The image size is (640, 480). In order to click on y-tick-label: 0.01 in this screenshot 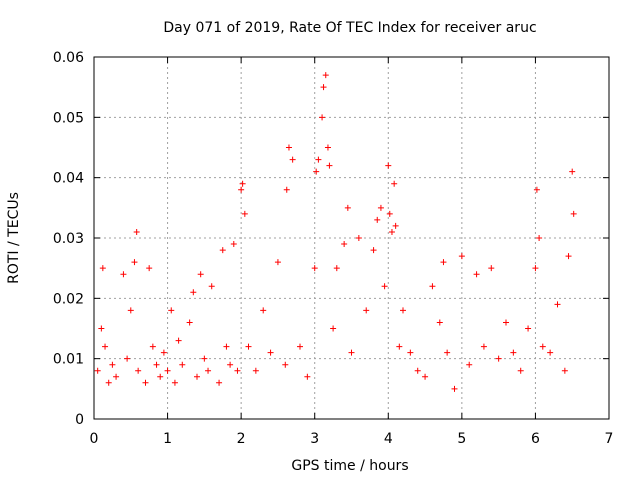, I will do `click(68, 360)`.